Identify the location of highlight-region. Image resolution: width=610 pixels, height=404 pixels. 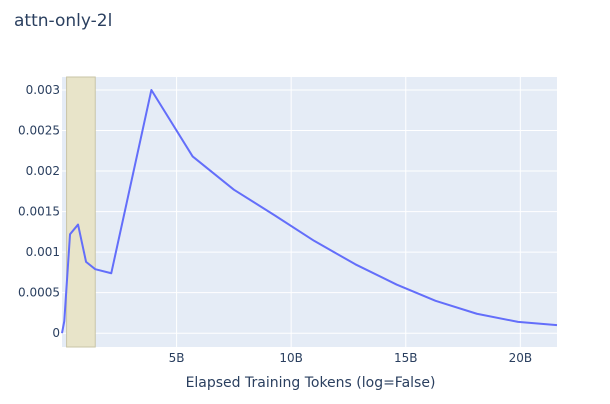
(81, 212).